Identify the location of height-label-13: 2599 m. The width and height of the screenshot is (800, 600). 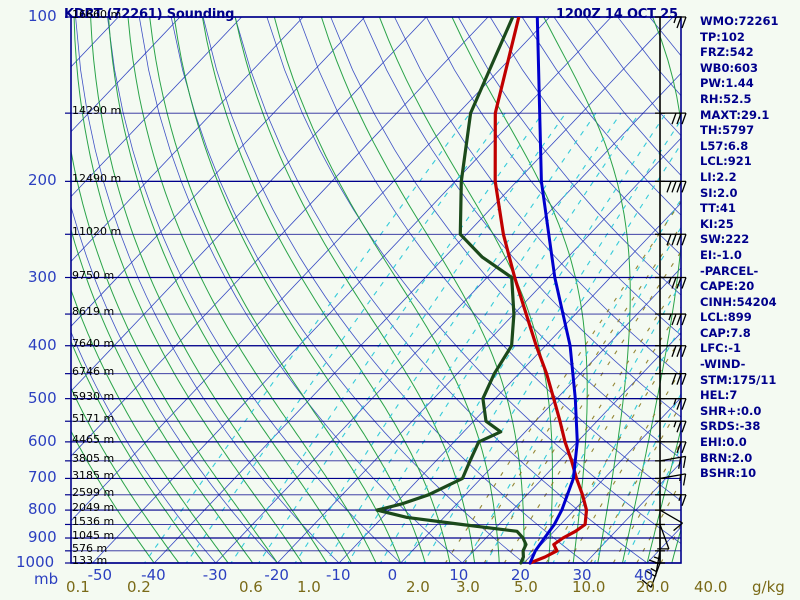
(93, 492).